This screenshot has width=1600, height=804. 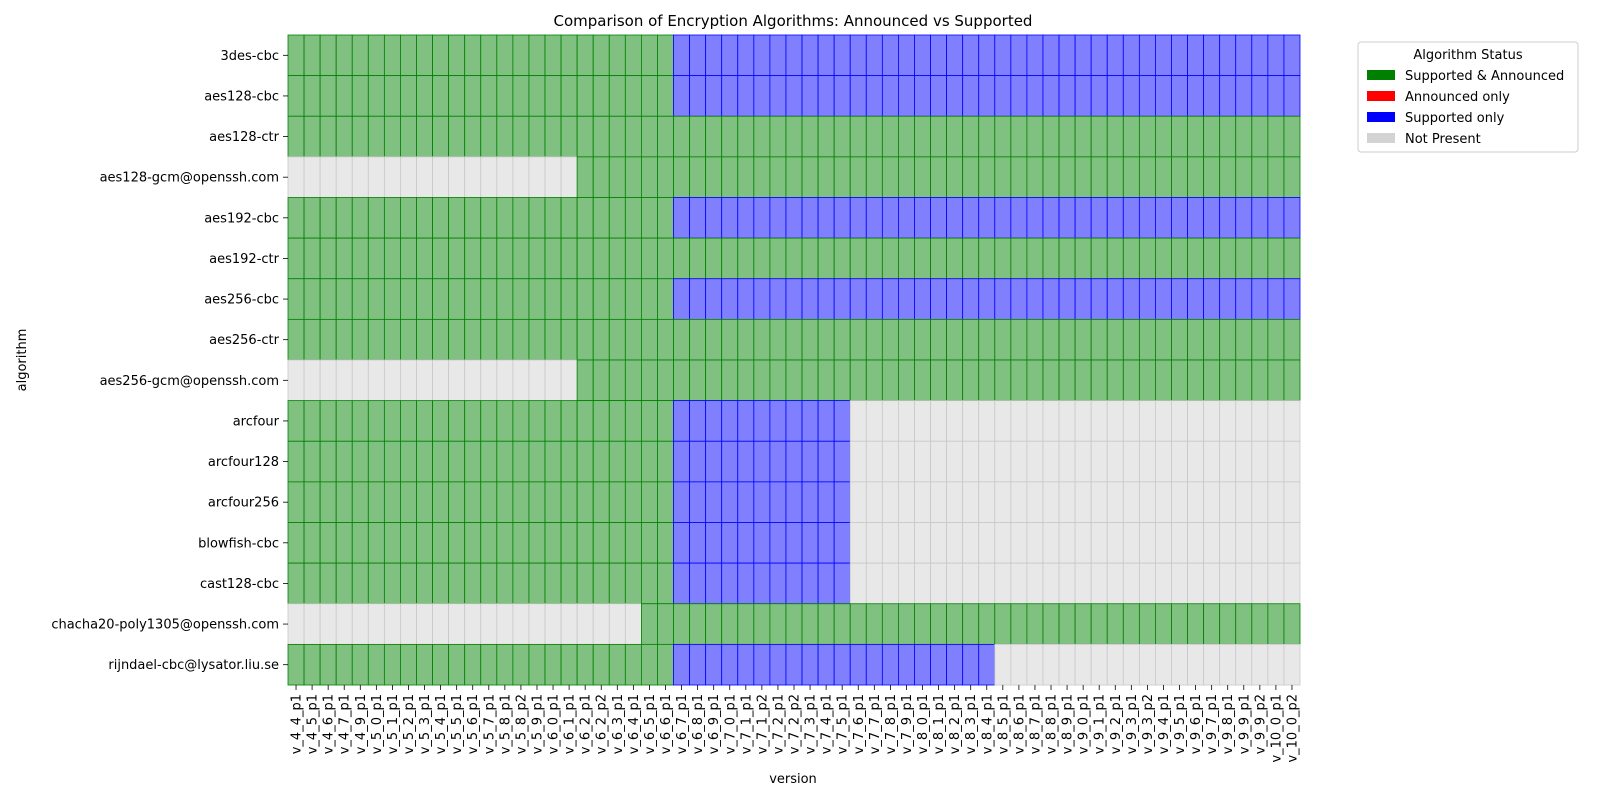 I want to click on legend-label: Announced only, so click(x=1457, y=97).